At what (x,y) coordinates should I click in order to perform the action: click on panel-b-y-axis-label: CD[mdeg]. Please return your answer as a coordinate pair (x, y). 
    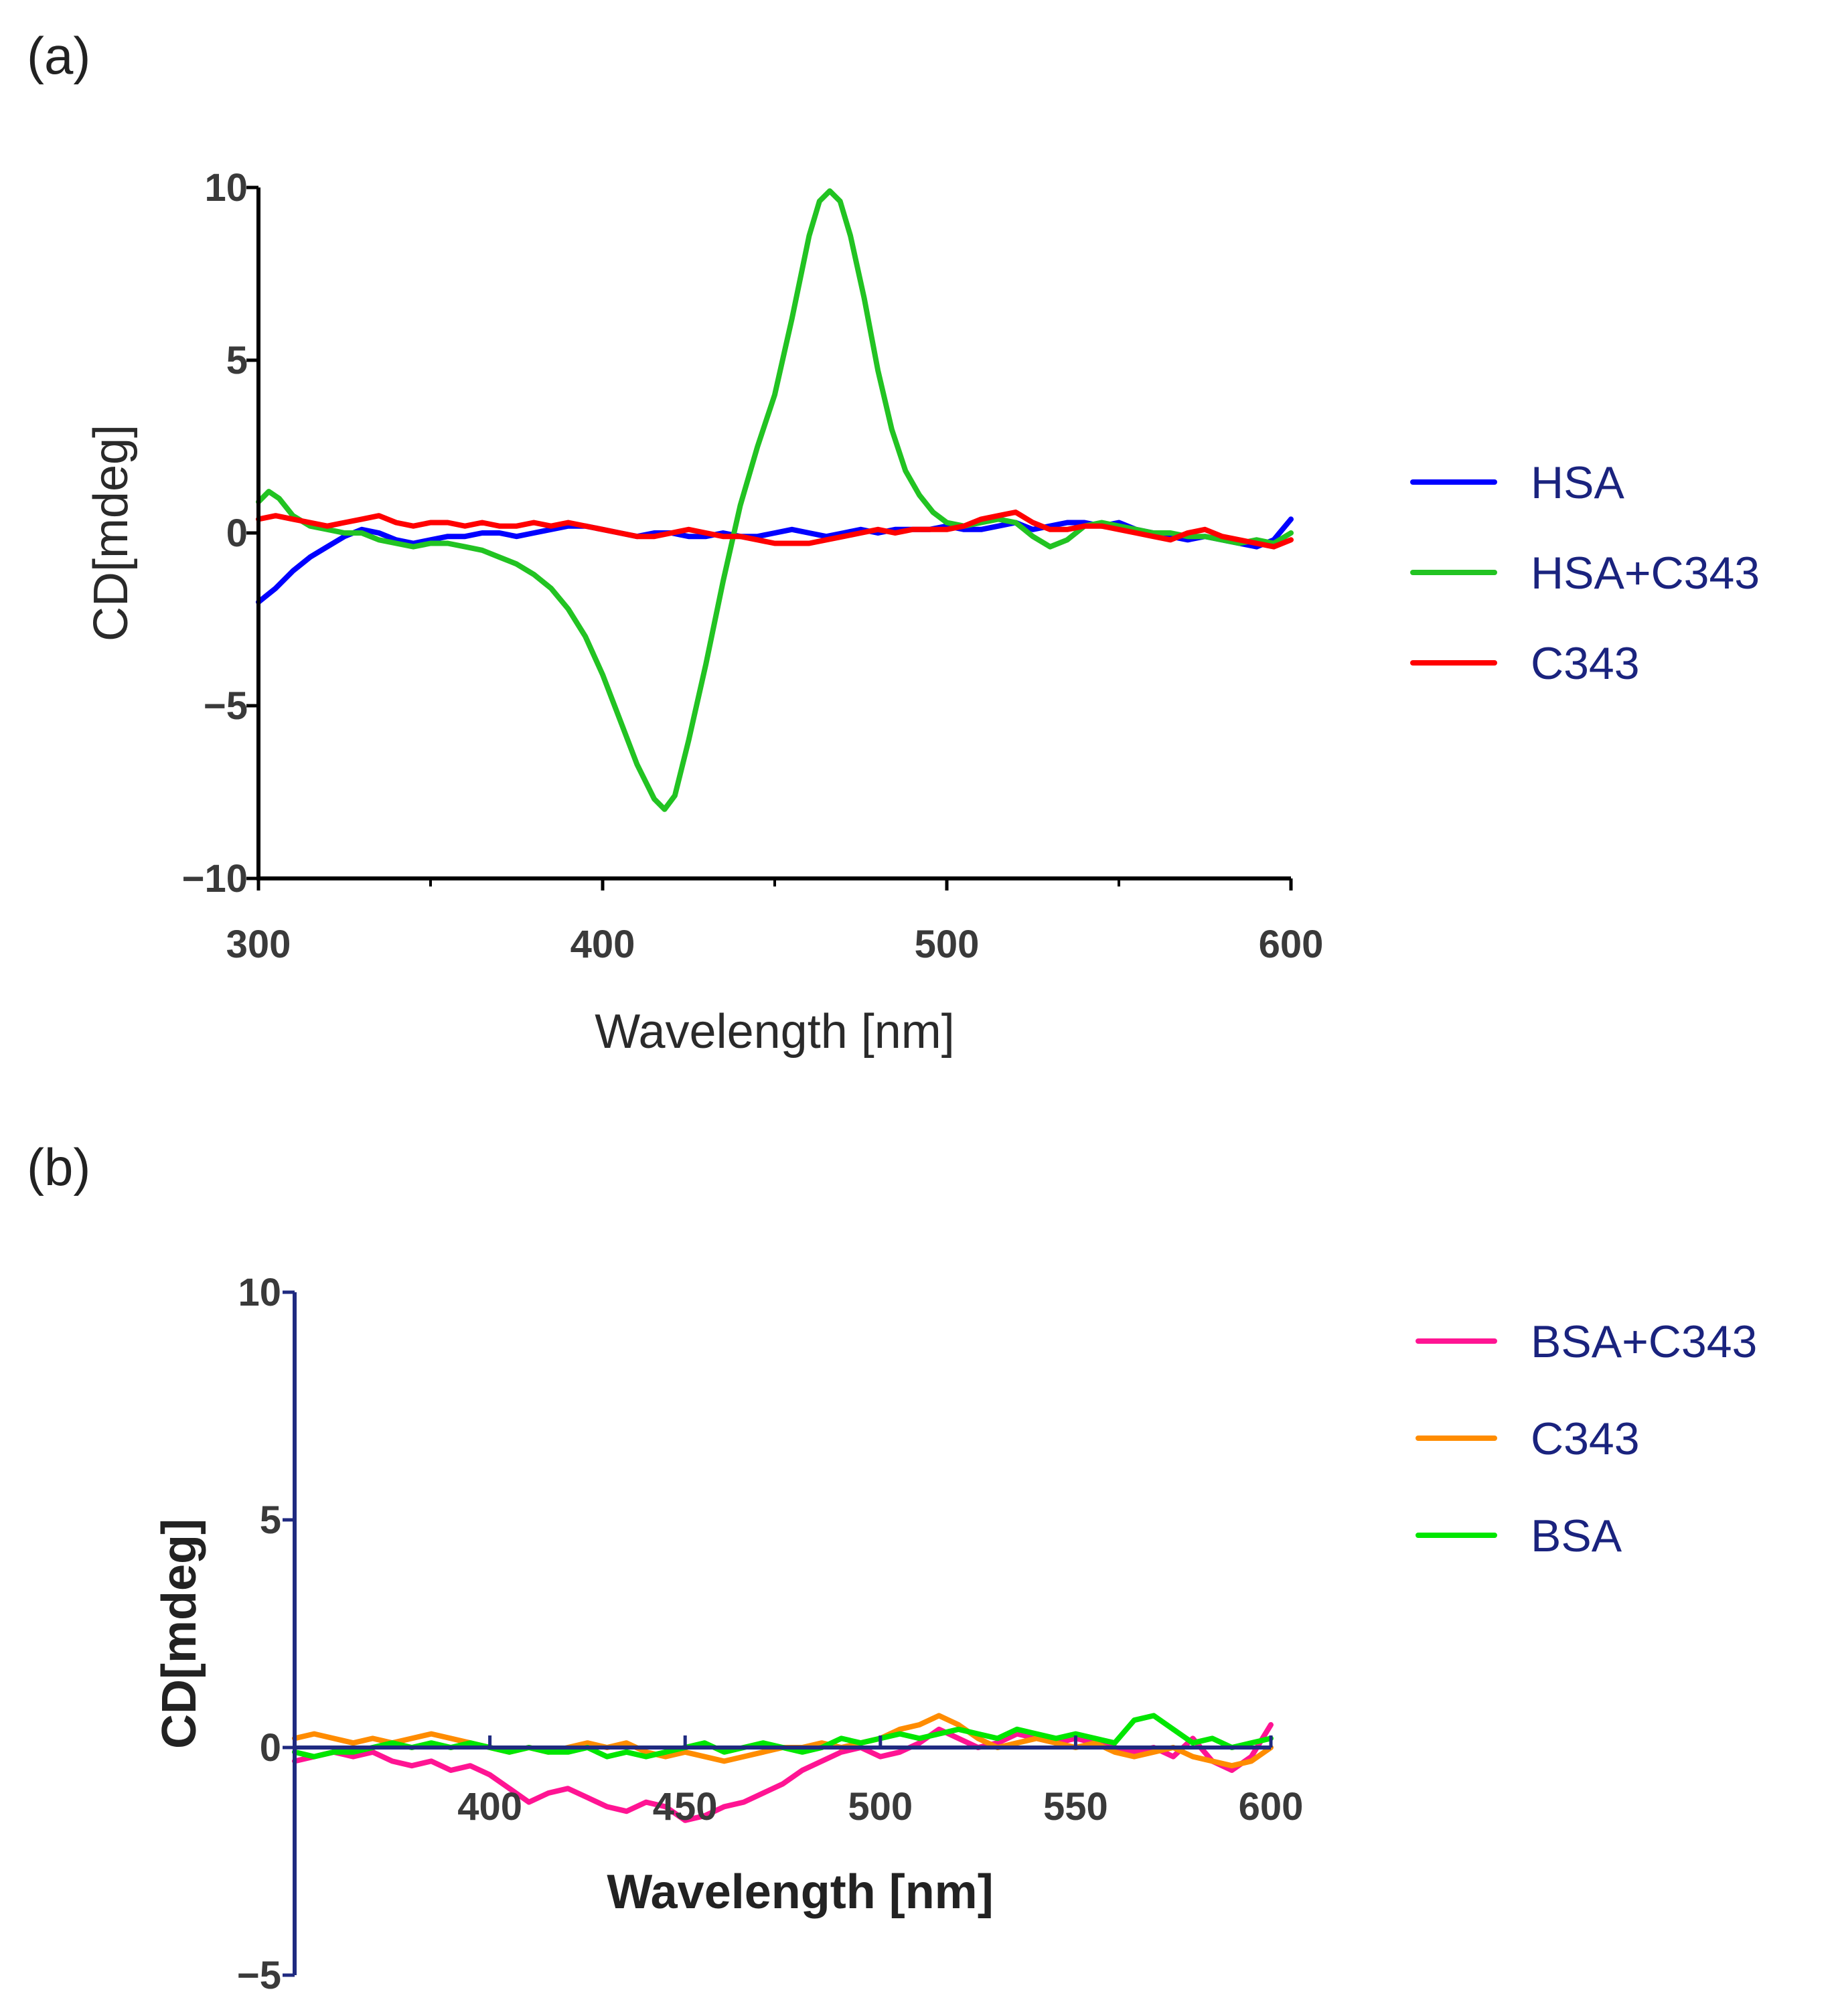
    Looking at the image, I should click on (179, 1634).